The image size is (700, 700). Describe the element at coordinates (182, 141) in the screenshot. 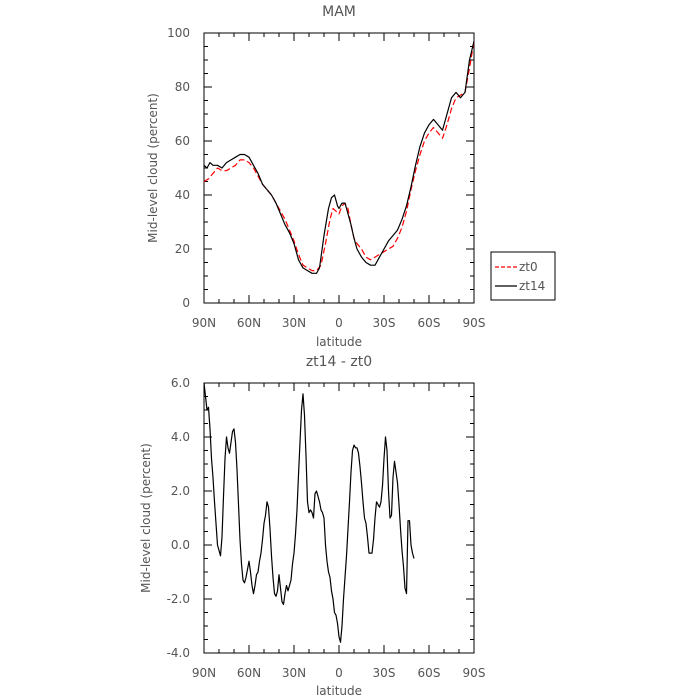

I see `y-tick-label: 60` at that location.